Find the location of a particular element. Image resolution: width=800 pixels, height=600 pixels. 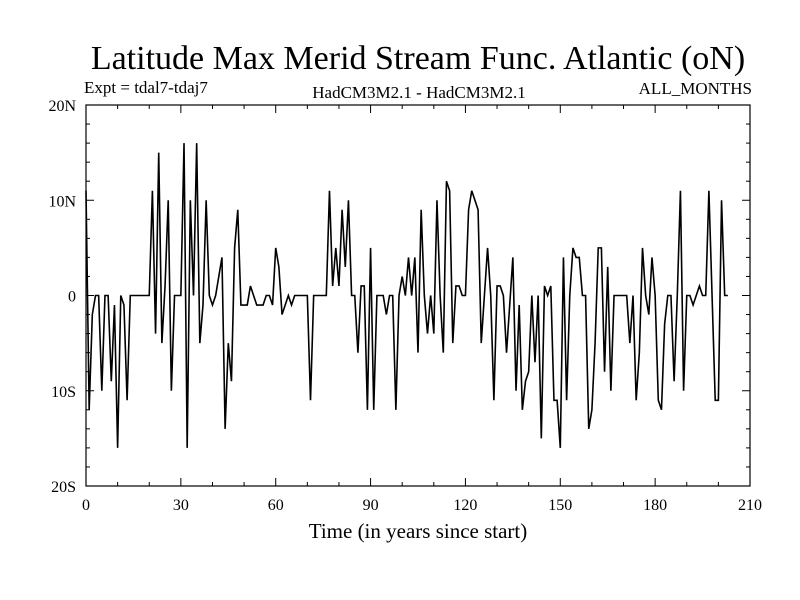

x-axis-label: Time (in years since start) is located at coordinates (418, 531).